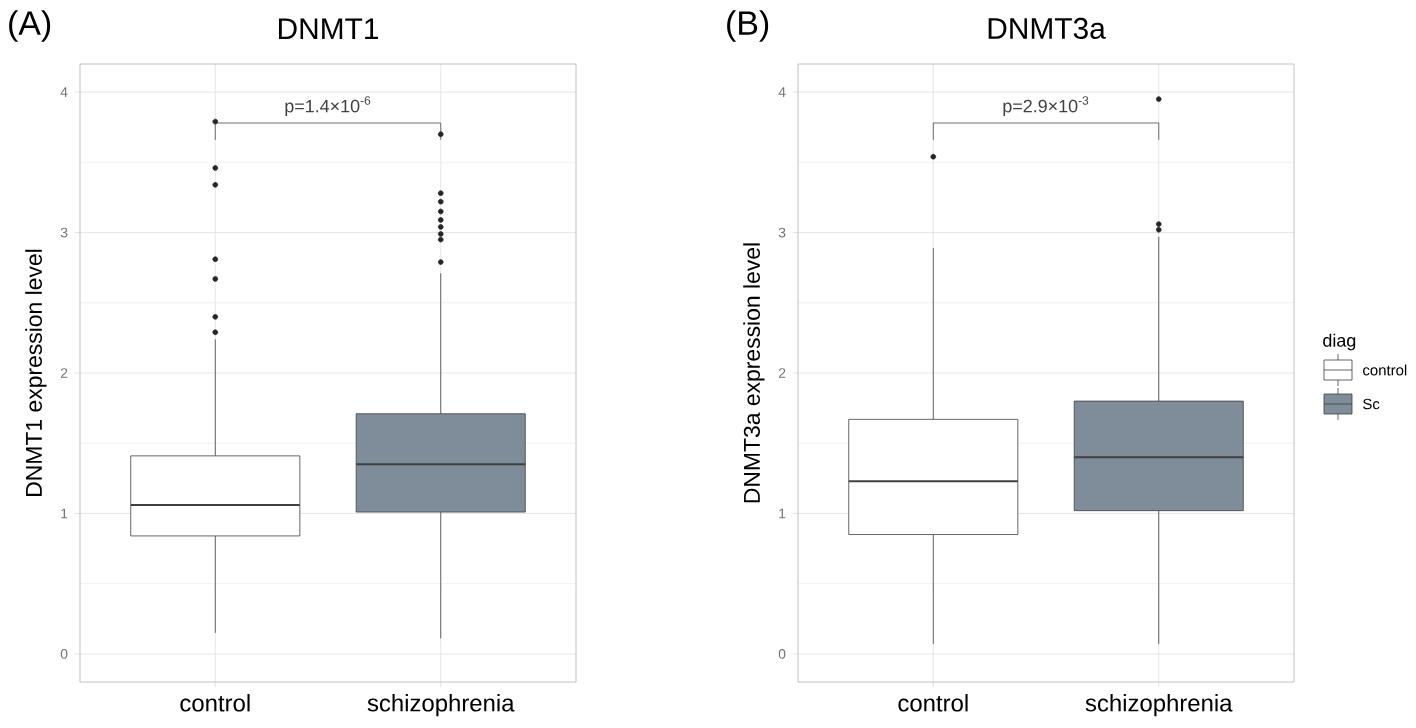  I want to click on text: (A), so click(30, 26).